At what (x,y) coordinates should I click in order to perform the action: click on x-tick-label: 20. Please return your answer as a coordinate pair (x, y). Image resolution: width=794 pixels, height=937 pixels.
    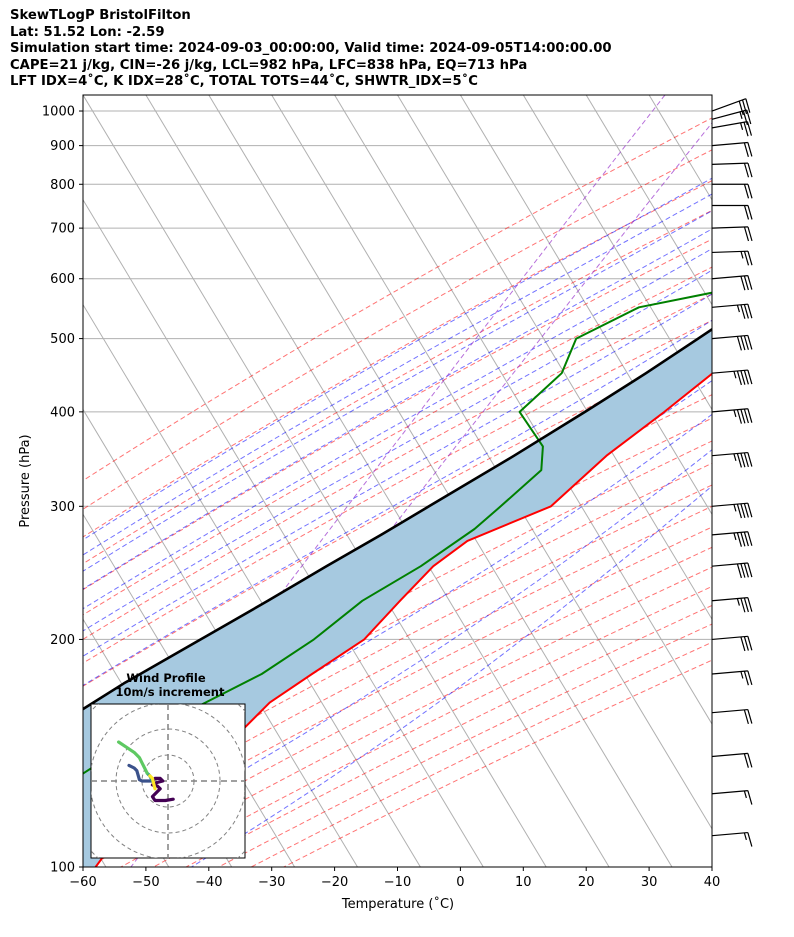
    Looking at the image, I should click on (586, 882).